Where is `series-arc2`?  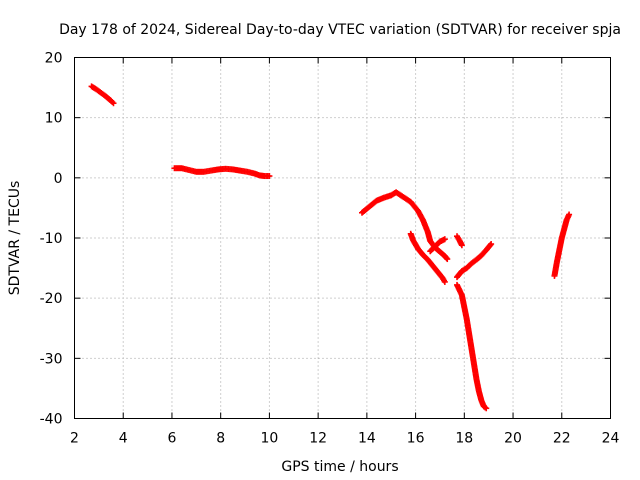 series-arc2 is located at coordinates (222, 172).